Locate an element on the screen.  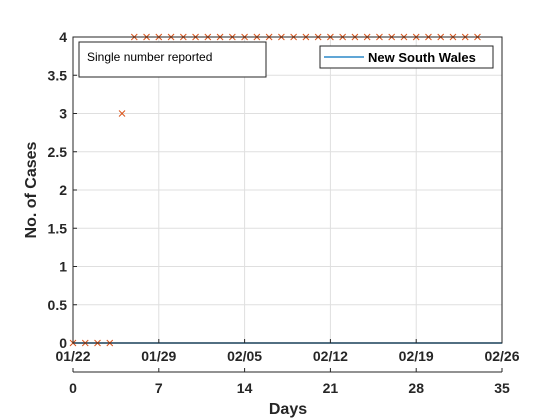
day-tick-label: 35 is located at coordinates (502, 388).